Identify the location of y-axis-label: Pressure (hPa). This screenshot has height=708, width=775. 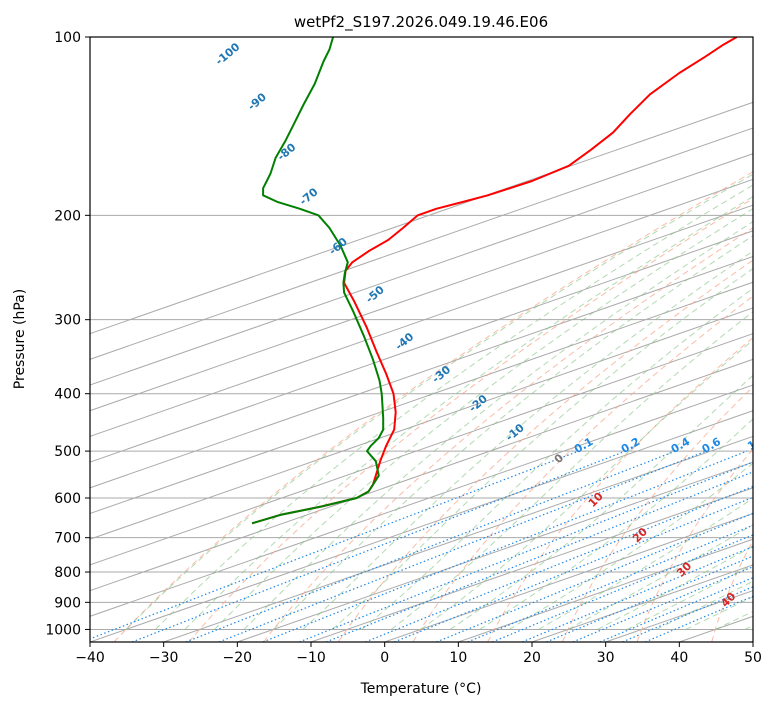
(20, 339).